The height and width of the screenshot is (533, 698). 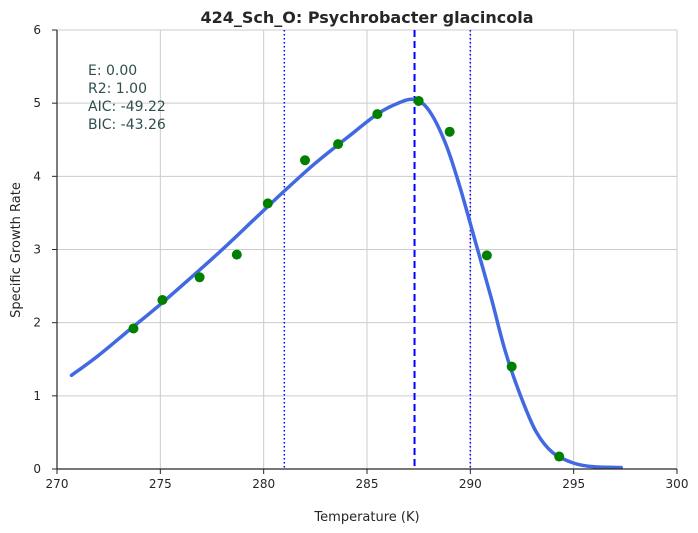 I want to click on x-tick-label: 285, so click(x=367, y=484).